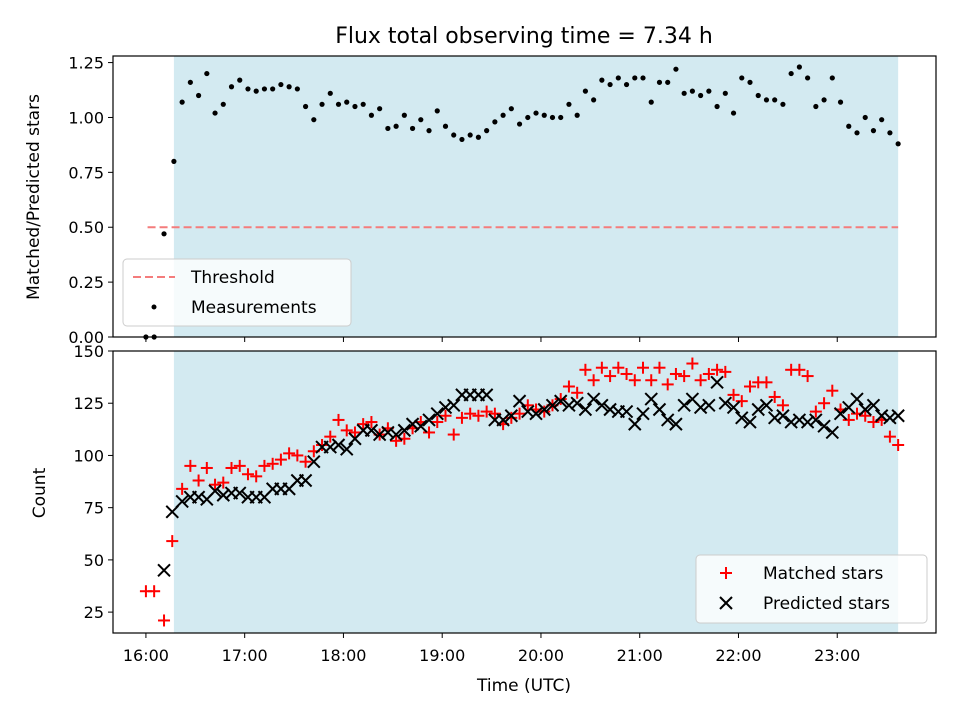  What do you see at coordinates (237, 292) in the screenshot?
I see `legend-top: Threshold Measurements` at bounding box center [237, 292].